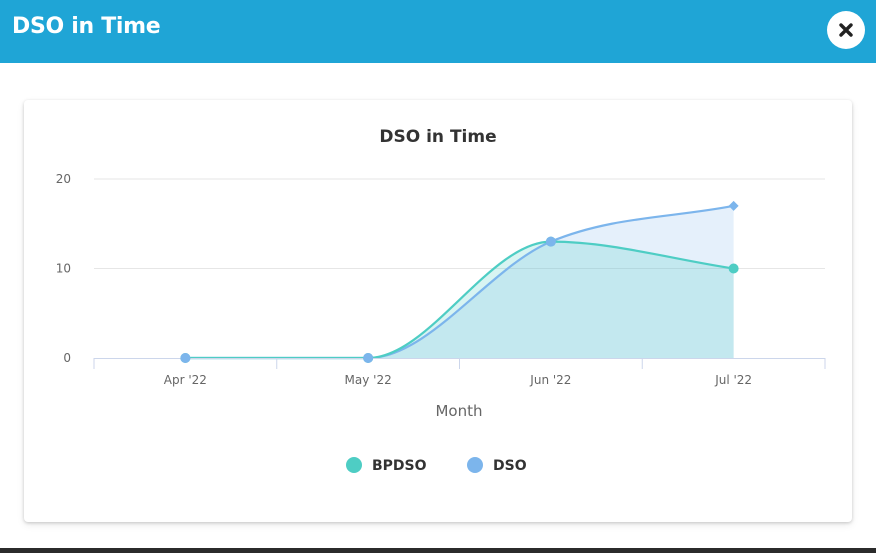  I want to click on x-axis-label: Month, so click(458, 411).